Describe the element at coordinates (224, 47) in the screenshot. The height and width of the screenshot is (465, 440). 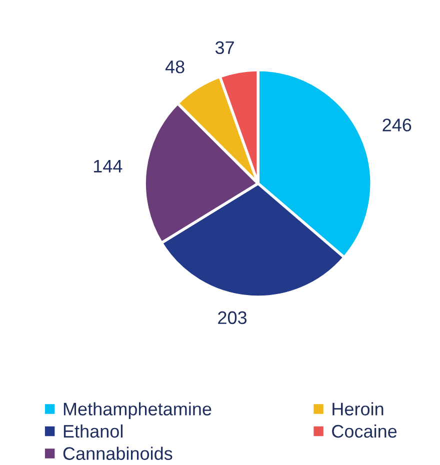
I see `data-label: 37` at that location.